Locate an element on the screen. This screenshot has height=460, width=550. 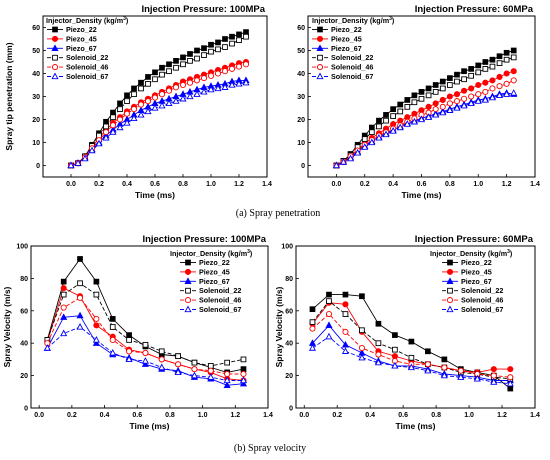
y-tick-label: 0 is located at coordinates (26, 409).